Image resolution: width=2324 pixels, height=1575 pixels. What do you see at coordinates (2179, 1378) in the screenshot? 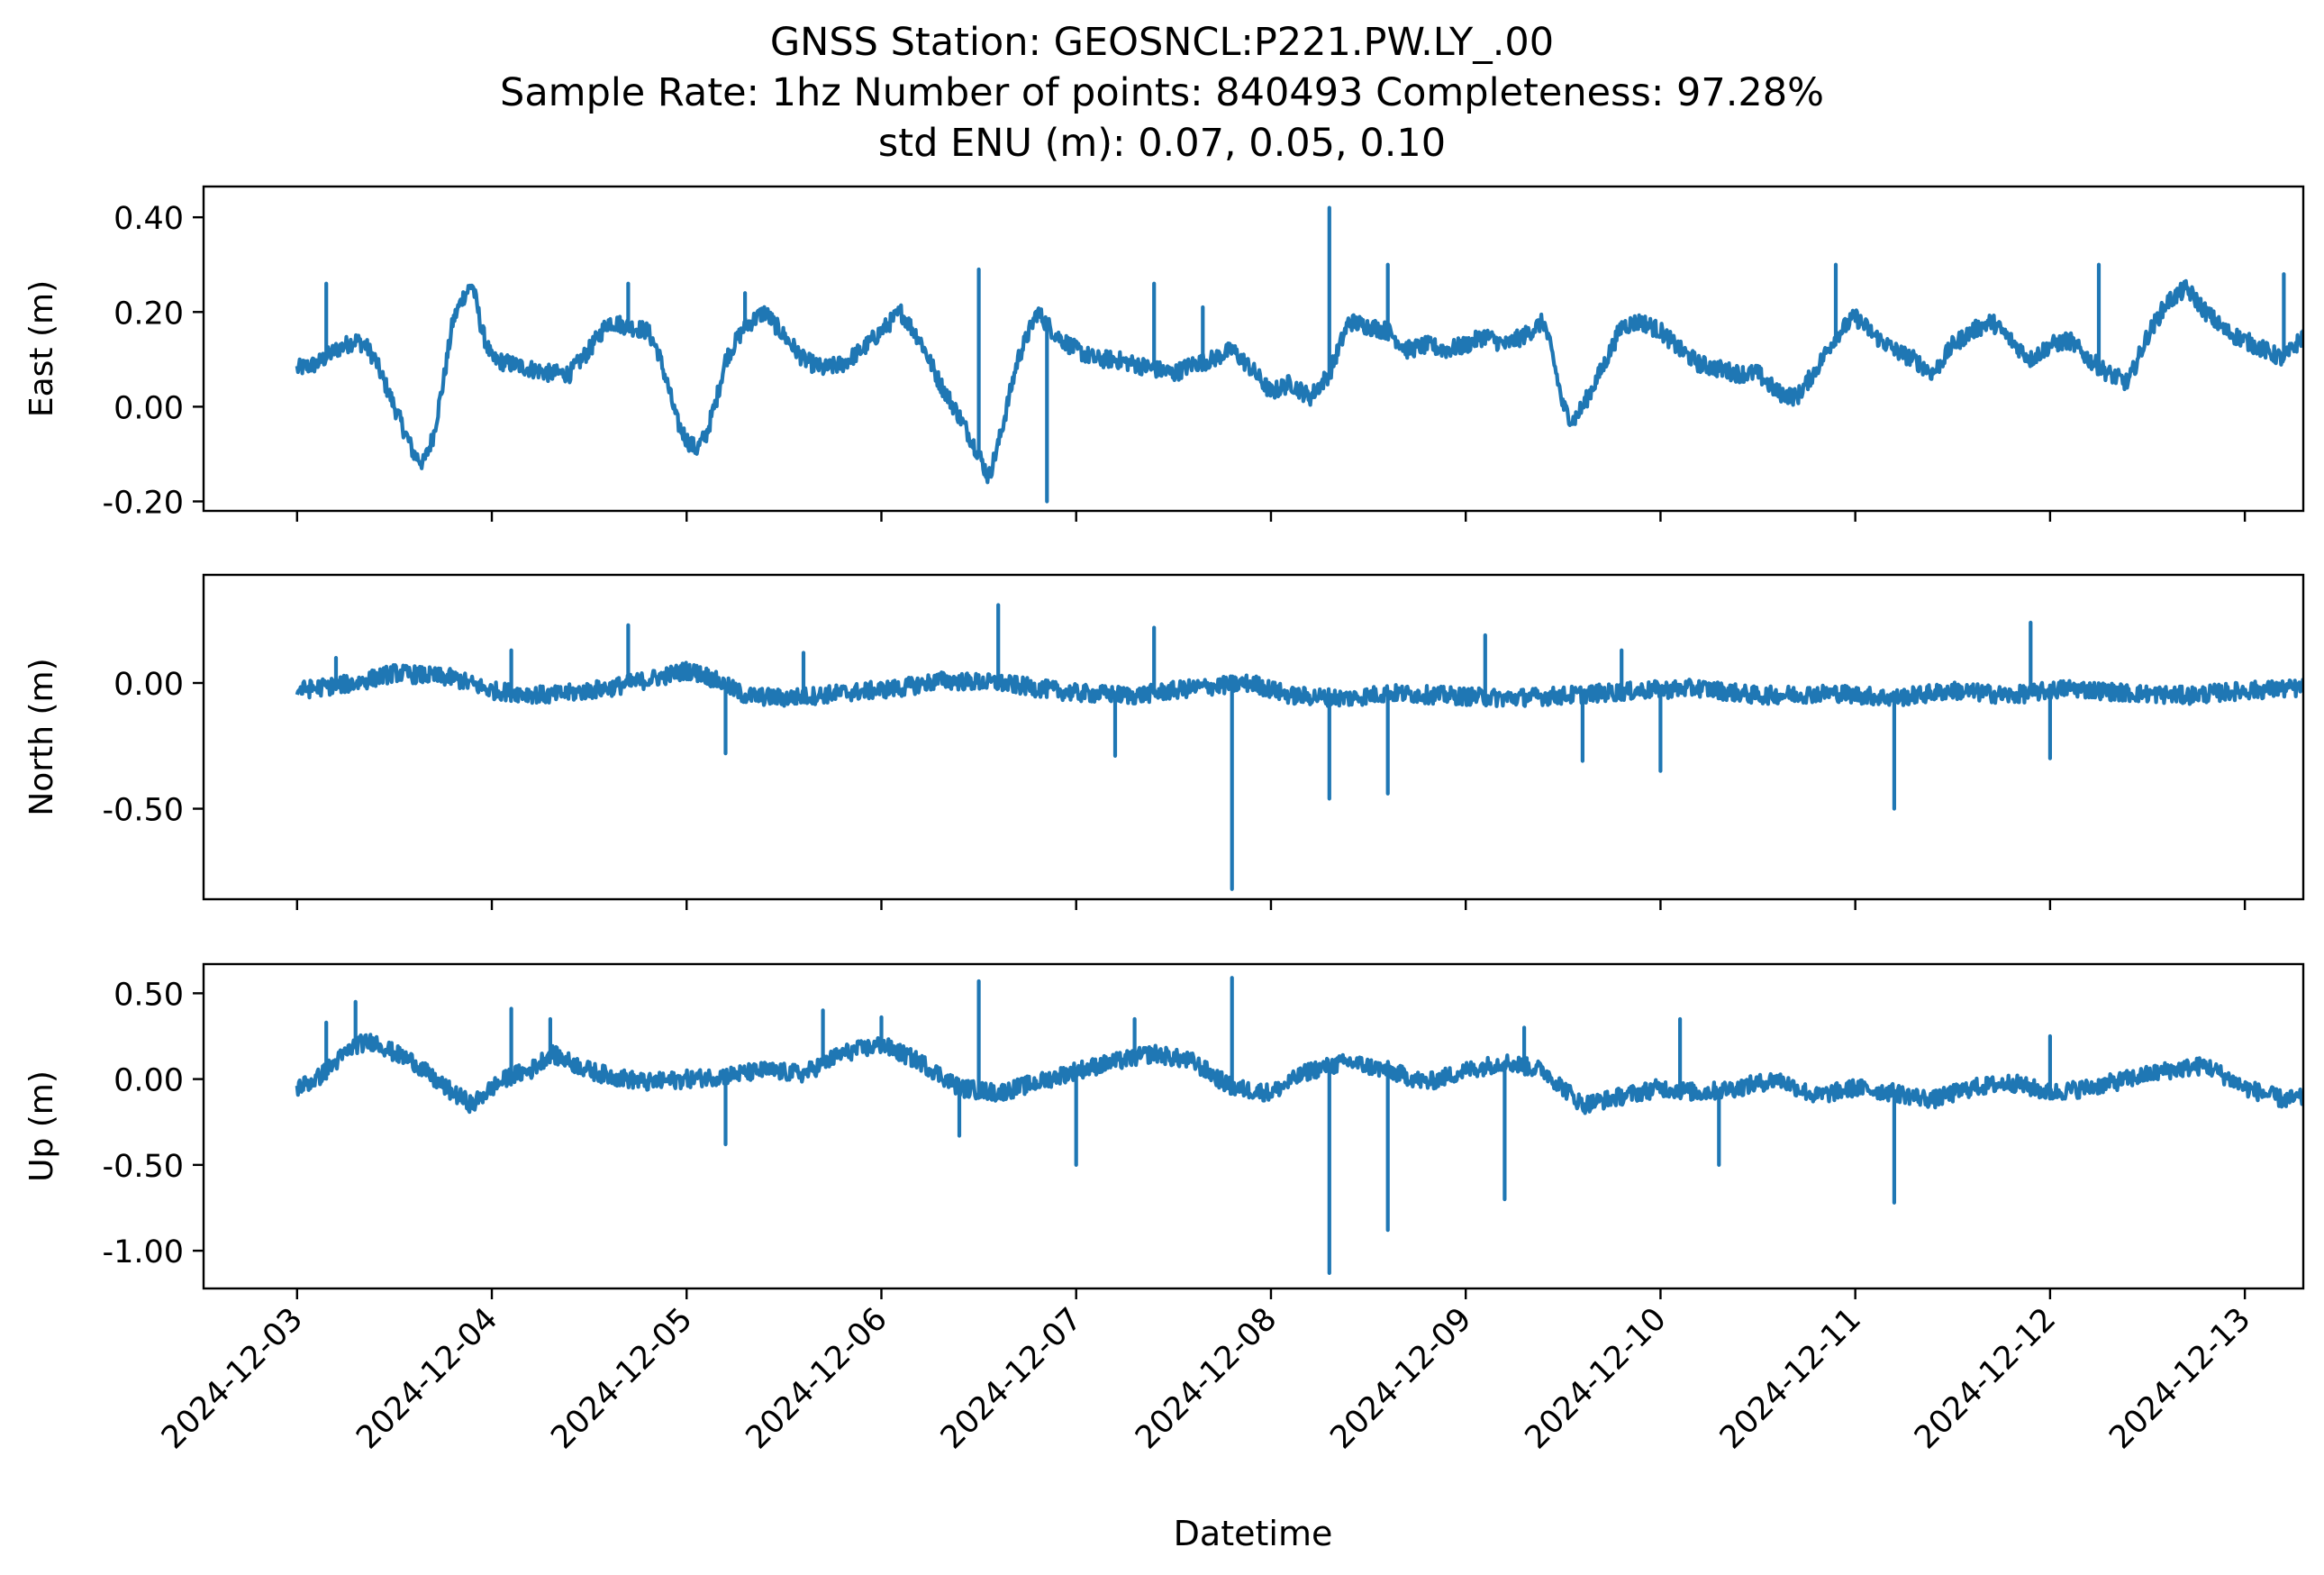
I see `x-tick-label: 2024-12-13` at bounding box center [2179, 1378].